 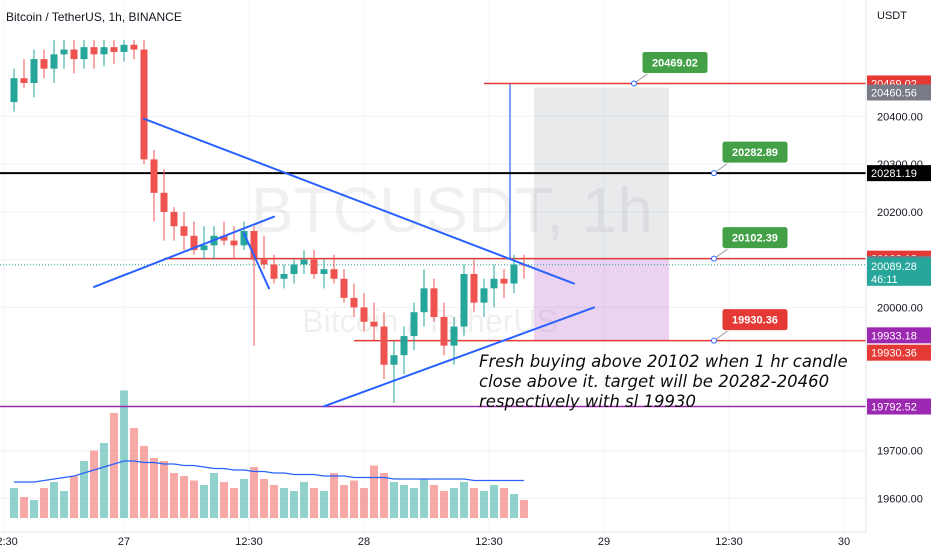 I want to click on callout-text: 20102.39, so click(x=755, y=239).